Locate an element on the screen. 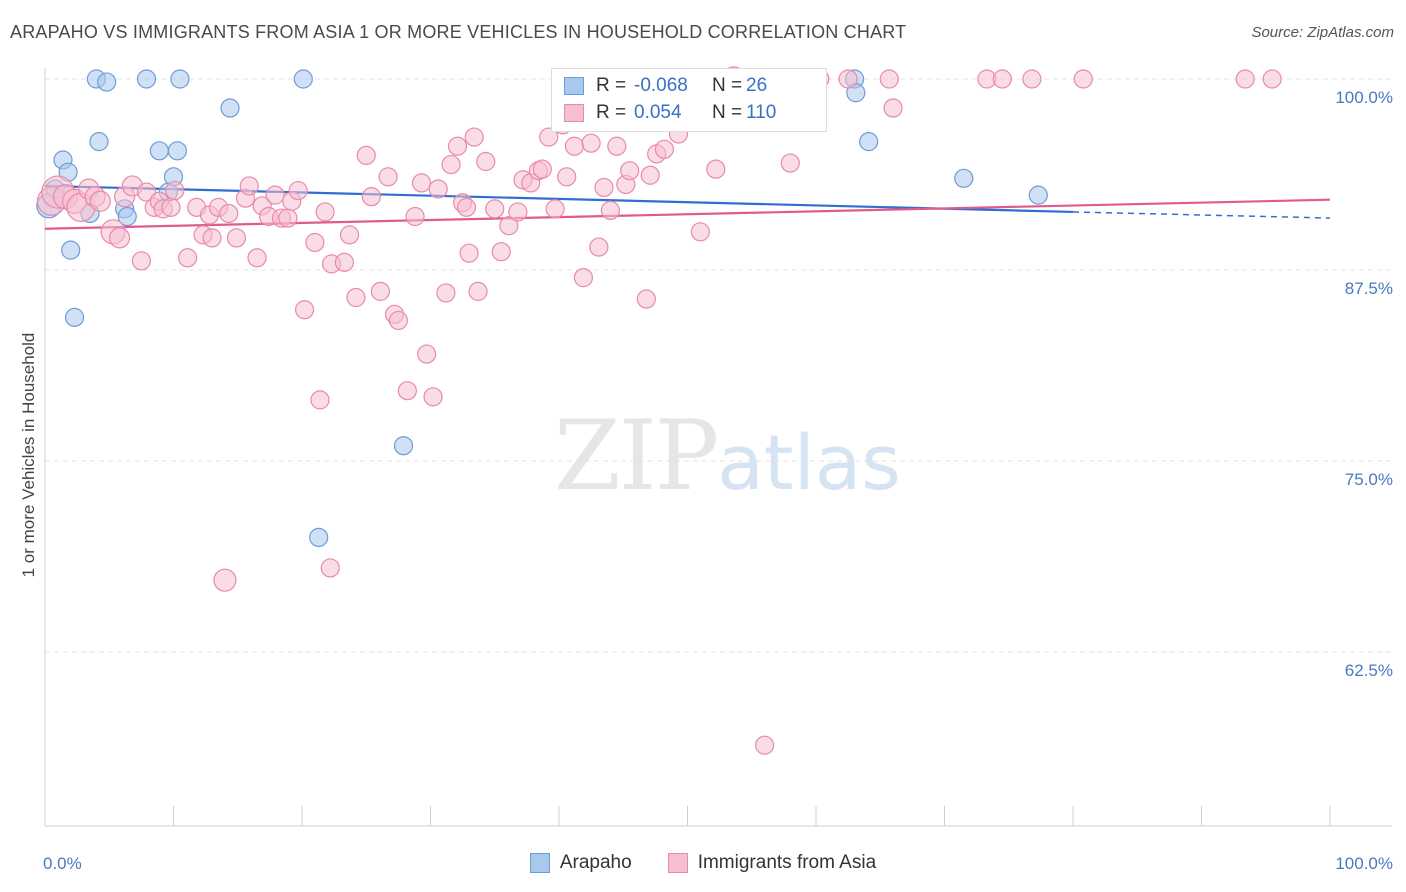 The height and width of the screenshot is (892, 1406). trend-line-extension is located at coordinates (1201, 215).